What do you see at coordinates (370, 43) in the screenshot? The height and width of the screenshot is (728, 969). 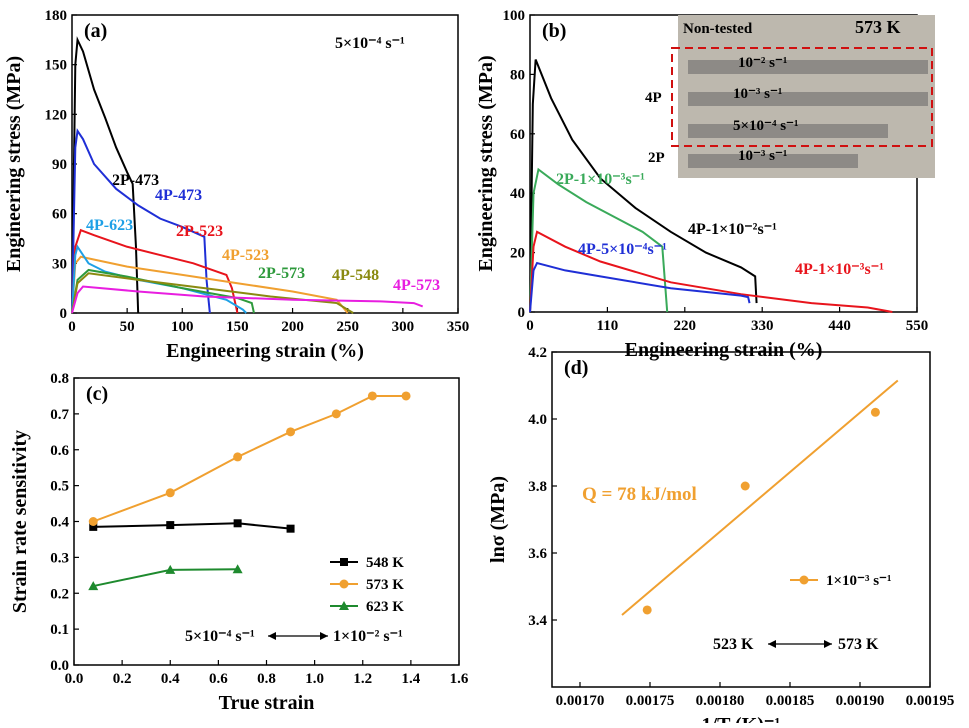 I see `annotation: 5×10⁻⁴ s⁻¹` at bounding box center [370, 43].